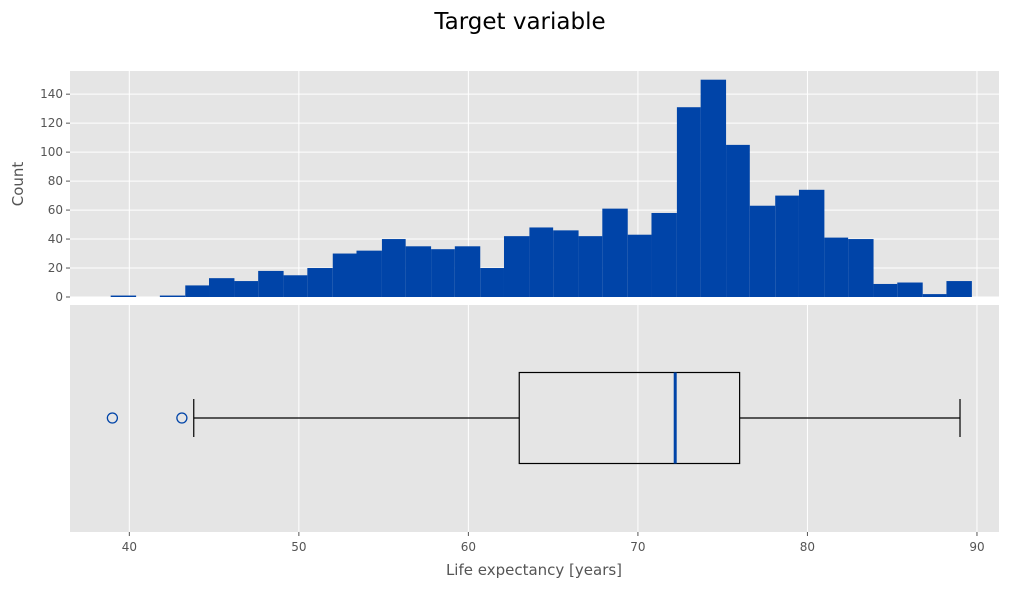 The height and width of the screenshot is (589, 1009). I want to click on boxplot-x-tick-label: 40, so click(129, 547).